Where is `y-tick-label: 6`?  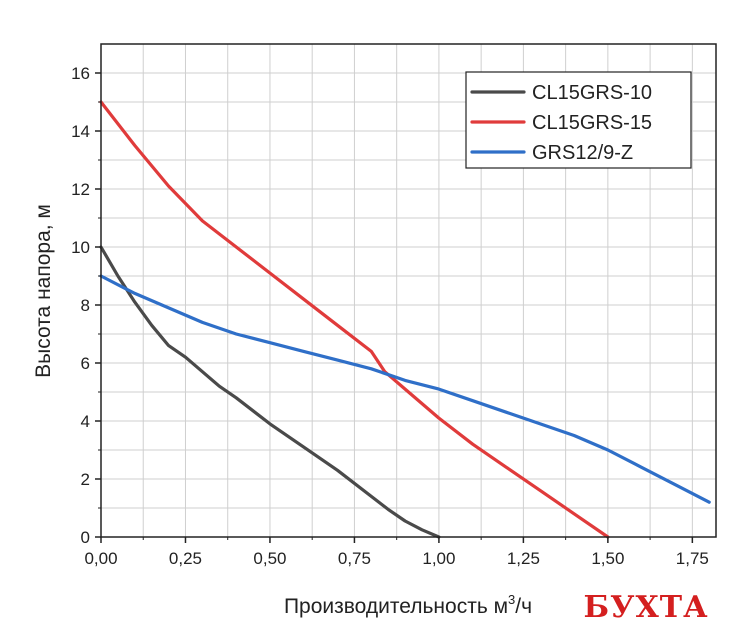 y-tick-label: 6 is located at coordinates (85, 363).